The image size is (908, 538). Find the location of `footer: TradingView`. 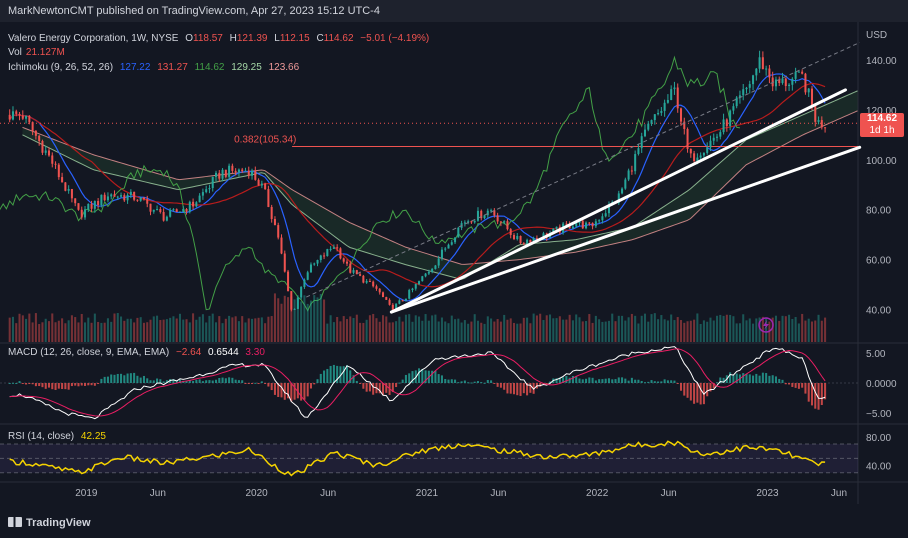

footer: TradingView is located at coordinates (454, 525).